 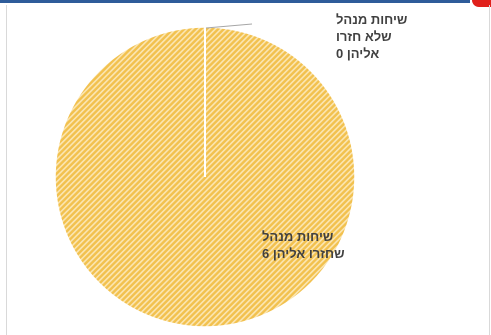 I want to click on data-label-1-line-2: שלא חזרו, so click(x=364, y=36).